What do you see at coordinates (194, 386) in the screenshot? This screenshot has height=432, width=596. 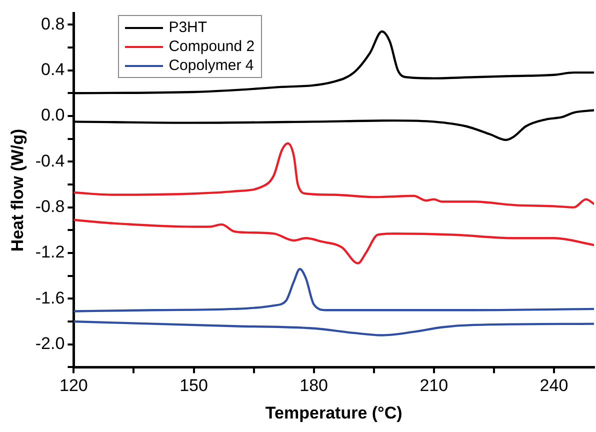 I see `x-tick-label: 150` at bounding box center [194, 386].